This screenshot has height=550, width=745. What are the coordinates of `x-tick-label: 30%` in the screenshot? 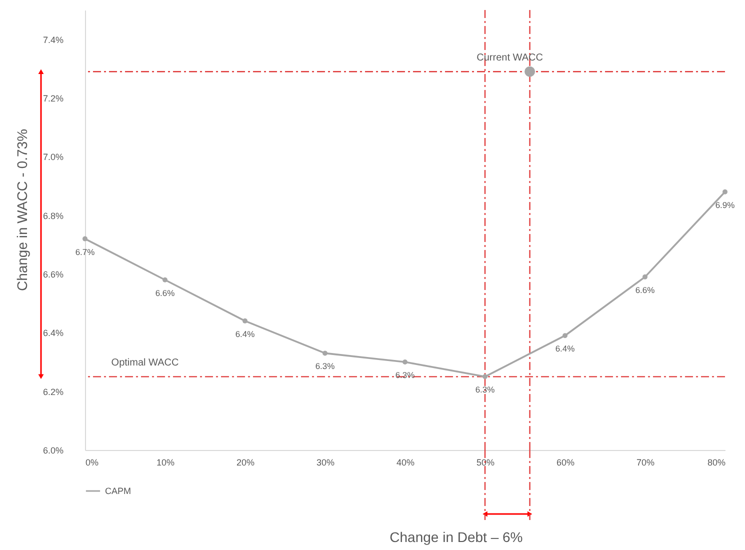 It's located at (325, 463).